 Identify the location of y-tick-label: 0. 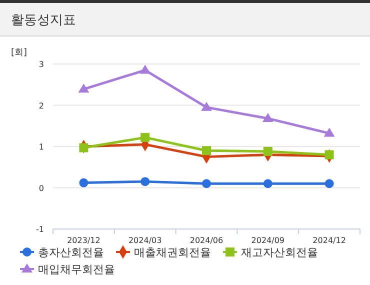
(41, 188).